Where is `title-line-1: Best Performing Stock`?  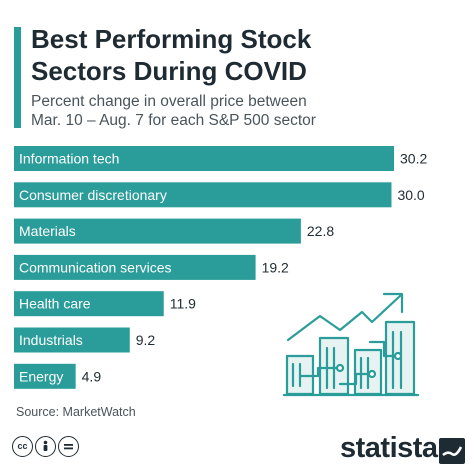 title-line-1: Best Performing Stock is located at coordinates (171, 39).